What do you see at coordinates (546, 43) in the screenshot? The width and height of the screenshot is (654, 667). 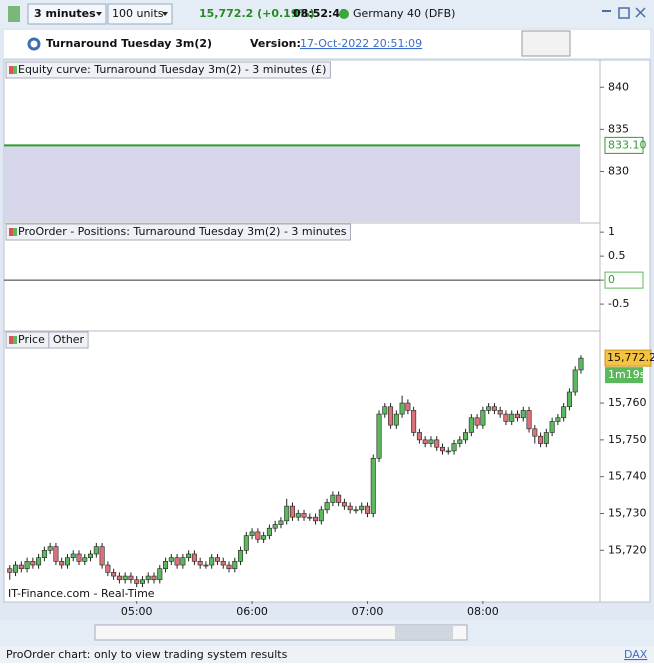 I see `report-button` at bounding box center [546, 43].